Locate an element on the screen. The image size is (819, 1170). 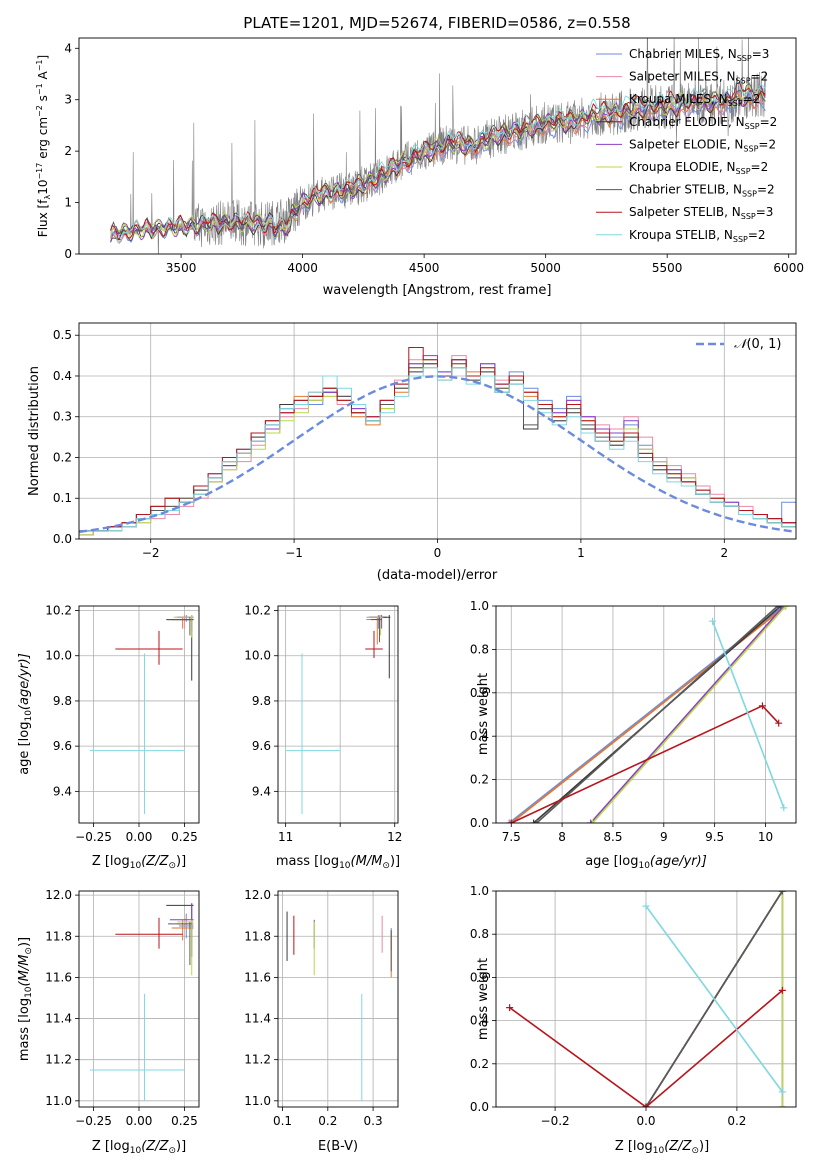
x-tick-label: 8.5 is located at coordinates (612, 837).